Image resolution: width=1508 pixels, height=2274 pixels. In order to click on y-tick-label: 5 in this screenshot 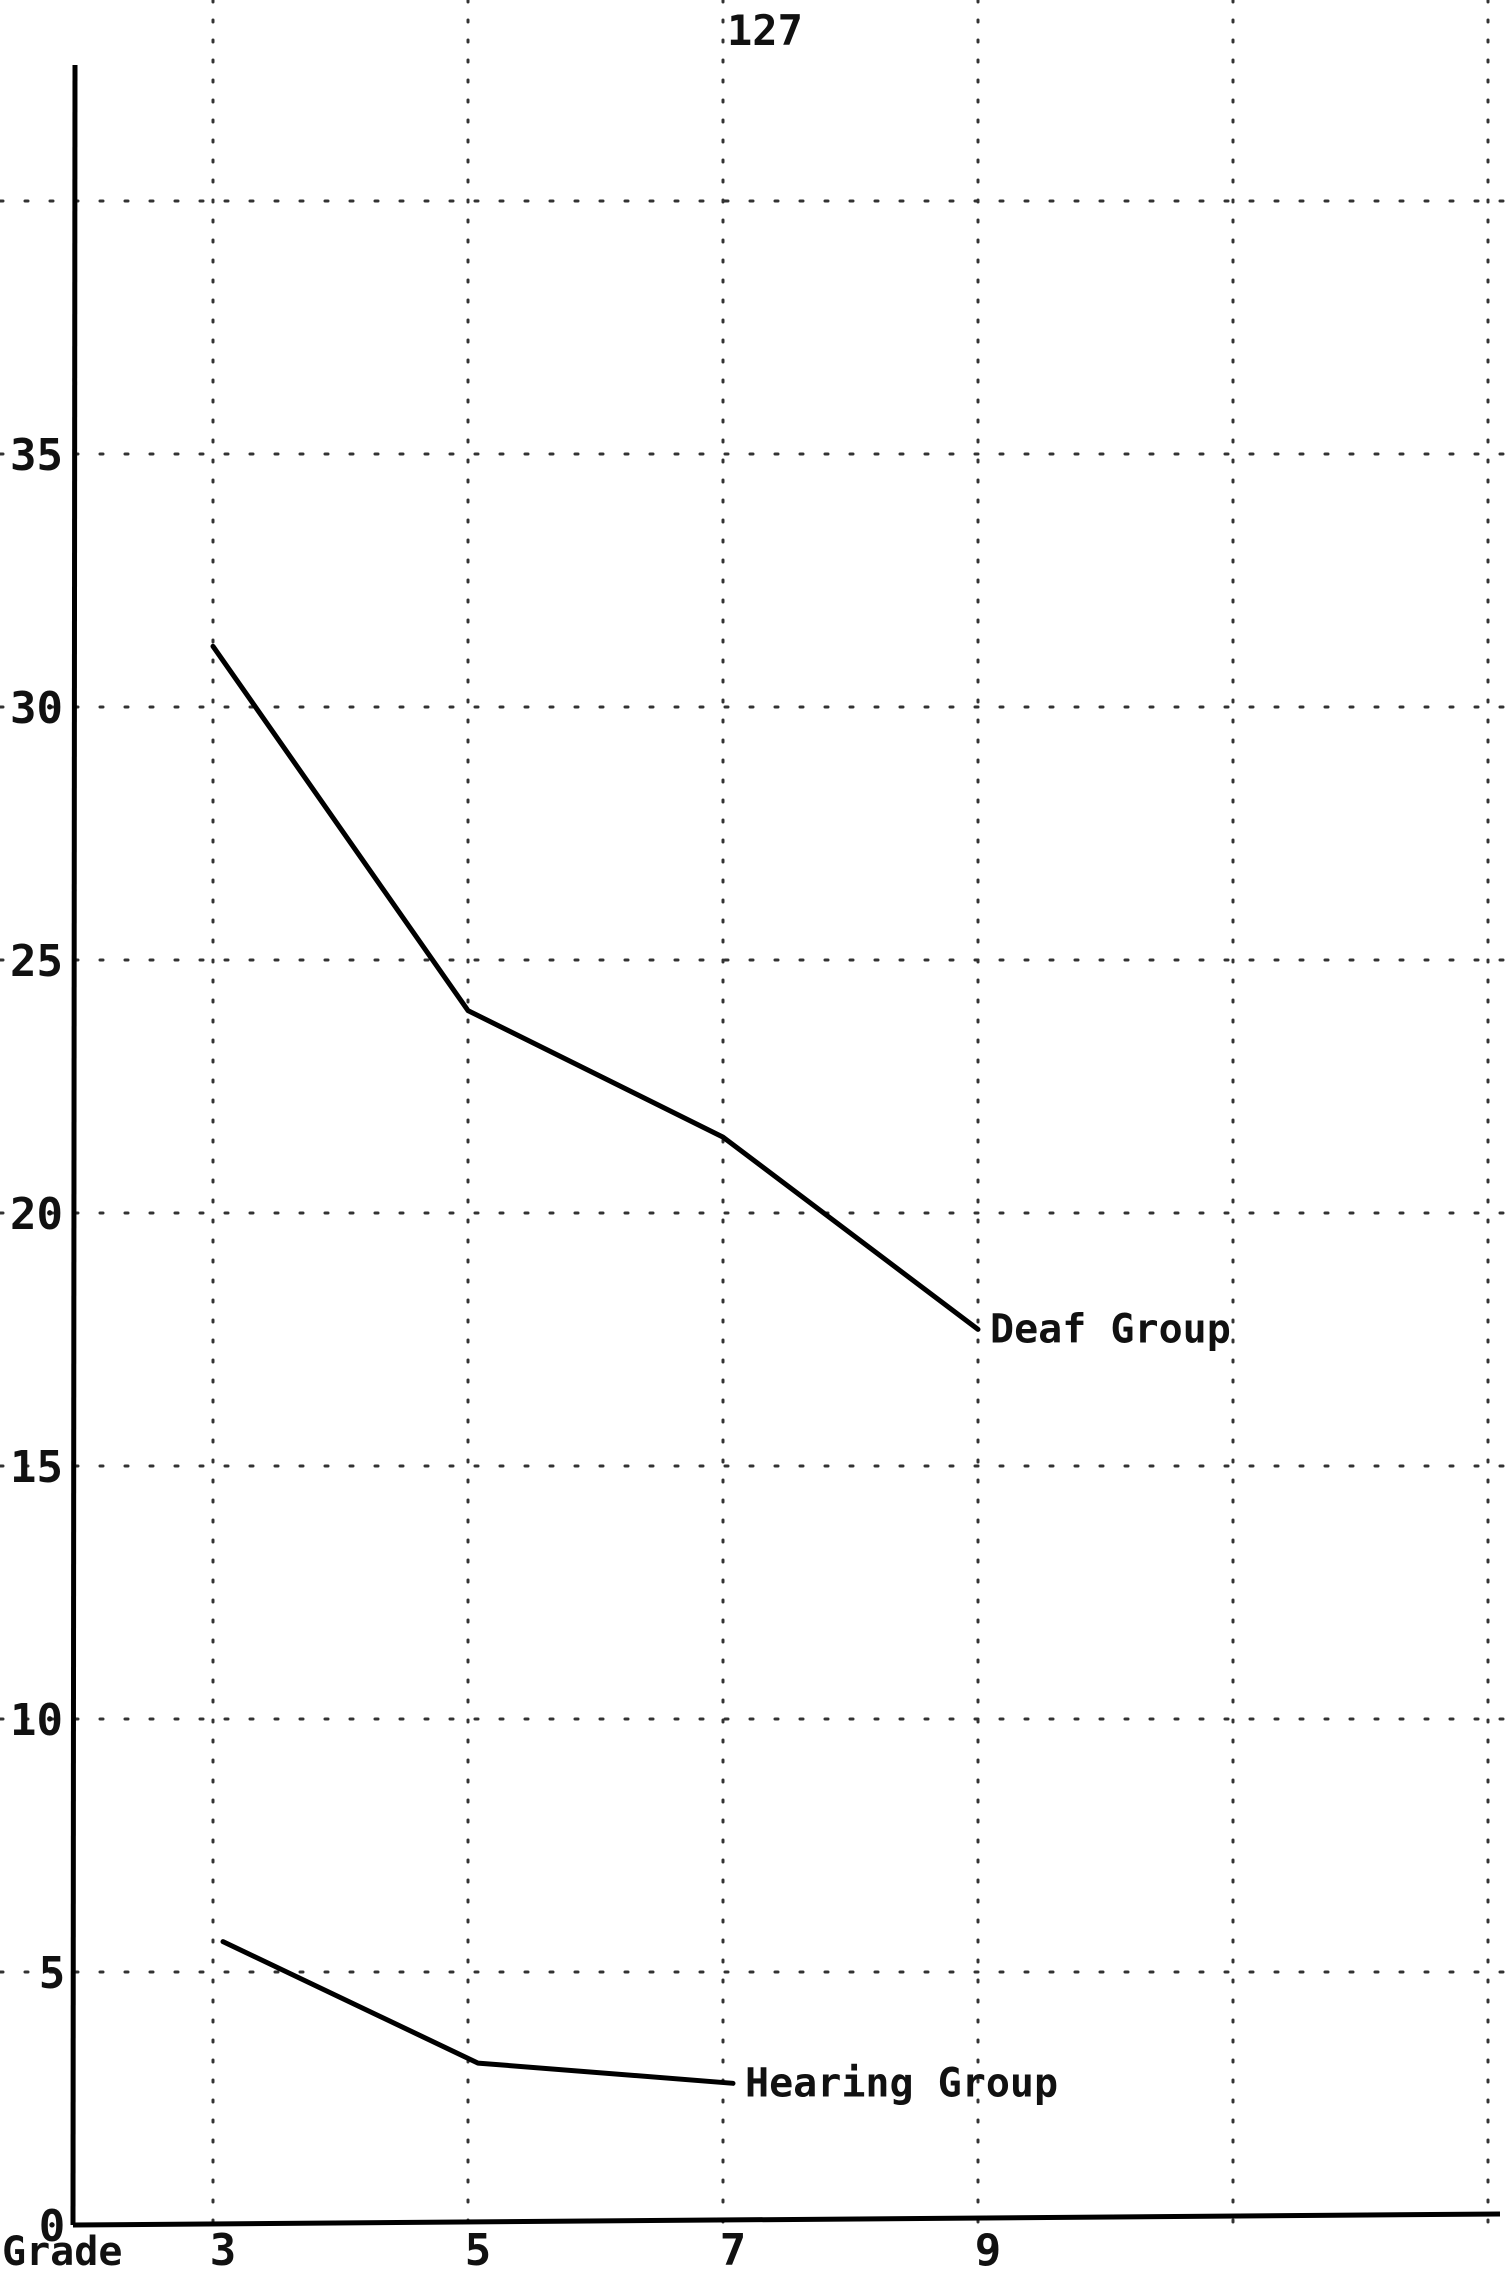, I will do `click(52, 1973)`.